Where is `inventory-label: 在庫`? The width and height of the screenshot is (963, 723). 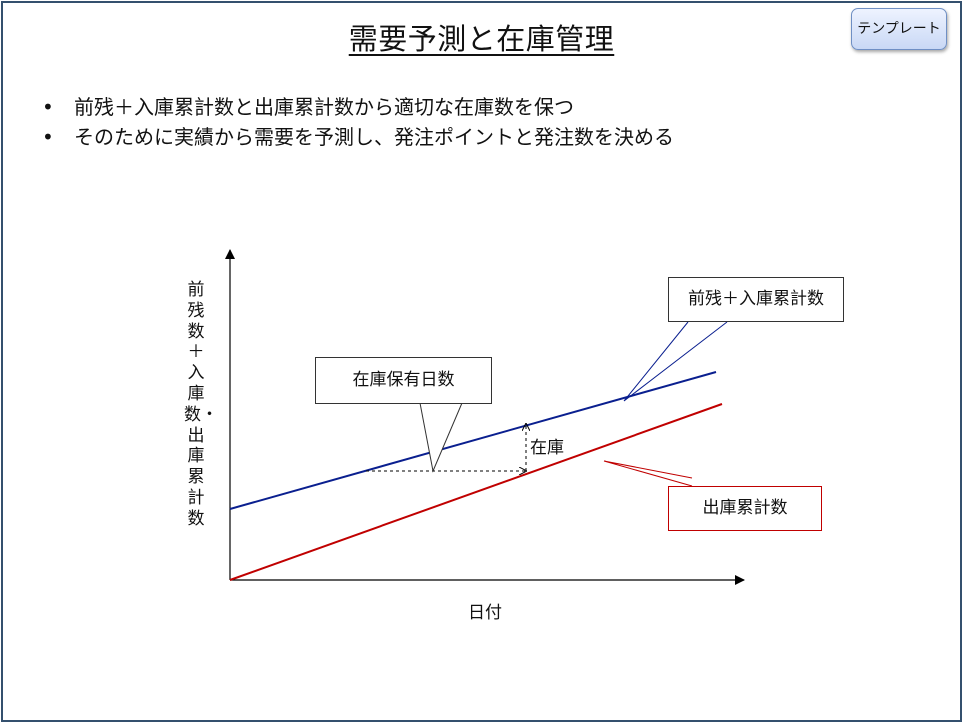 inventory-label: 在庫 is located at coordinates (547, 448).